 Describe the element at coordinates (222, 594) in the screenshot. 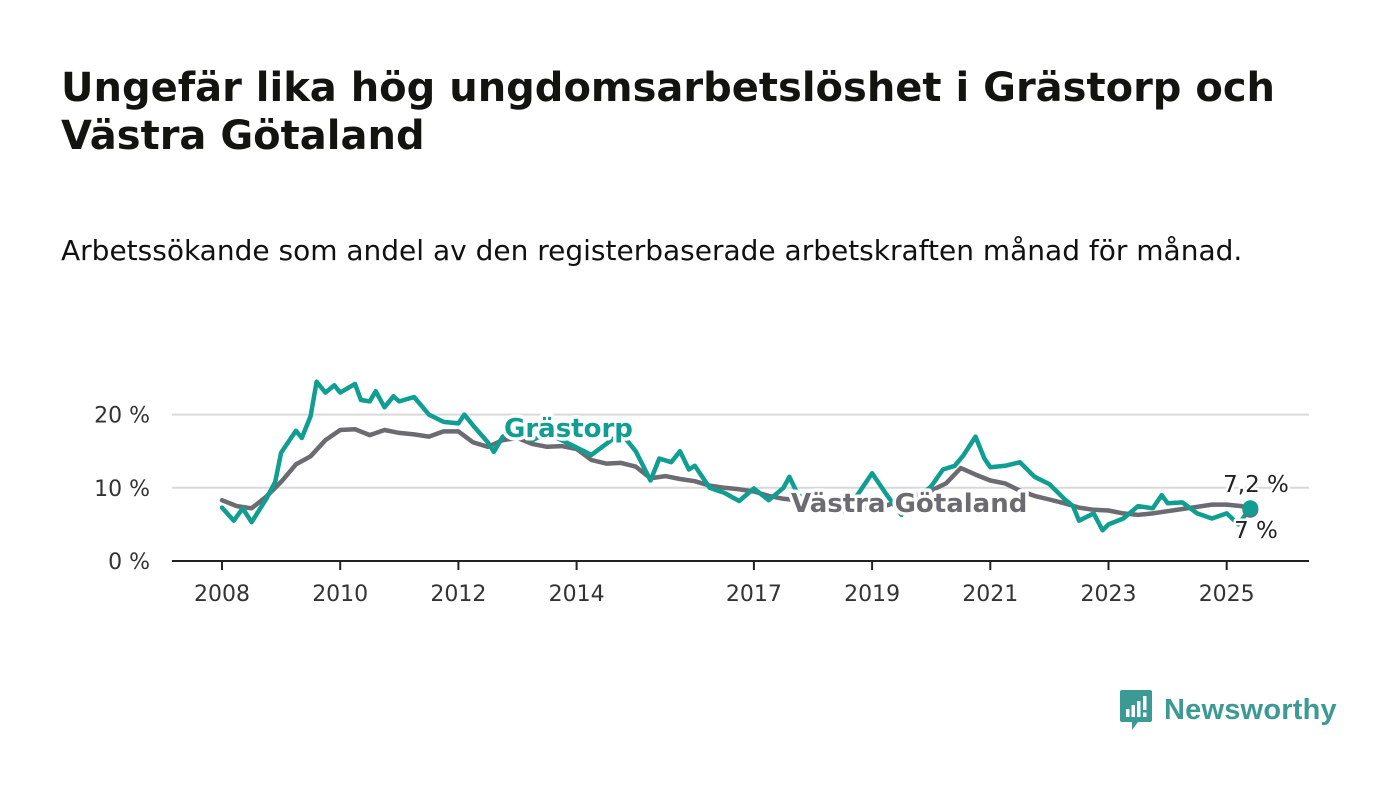

I see `x-tick-label: 2008` at that location.